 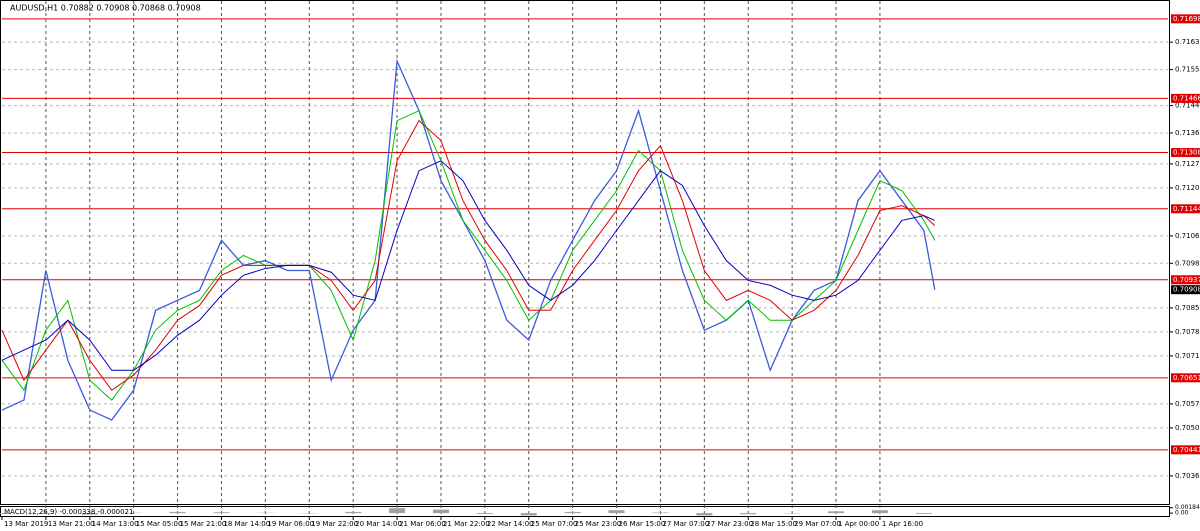 I want to click on x-tick-label: 15 Mar 05:00, so click(x=159, y=524).